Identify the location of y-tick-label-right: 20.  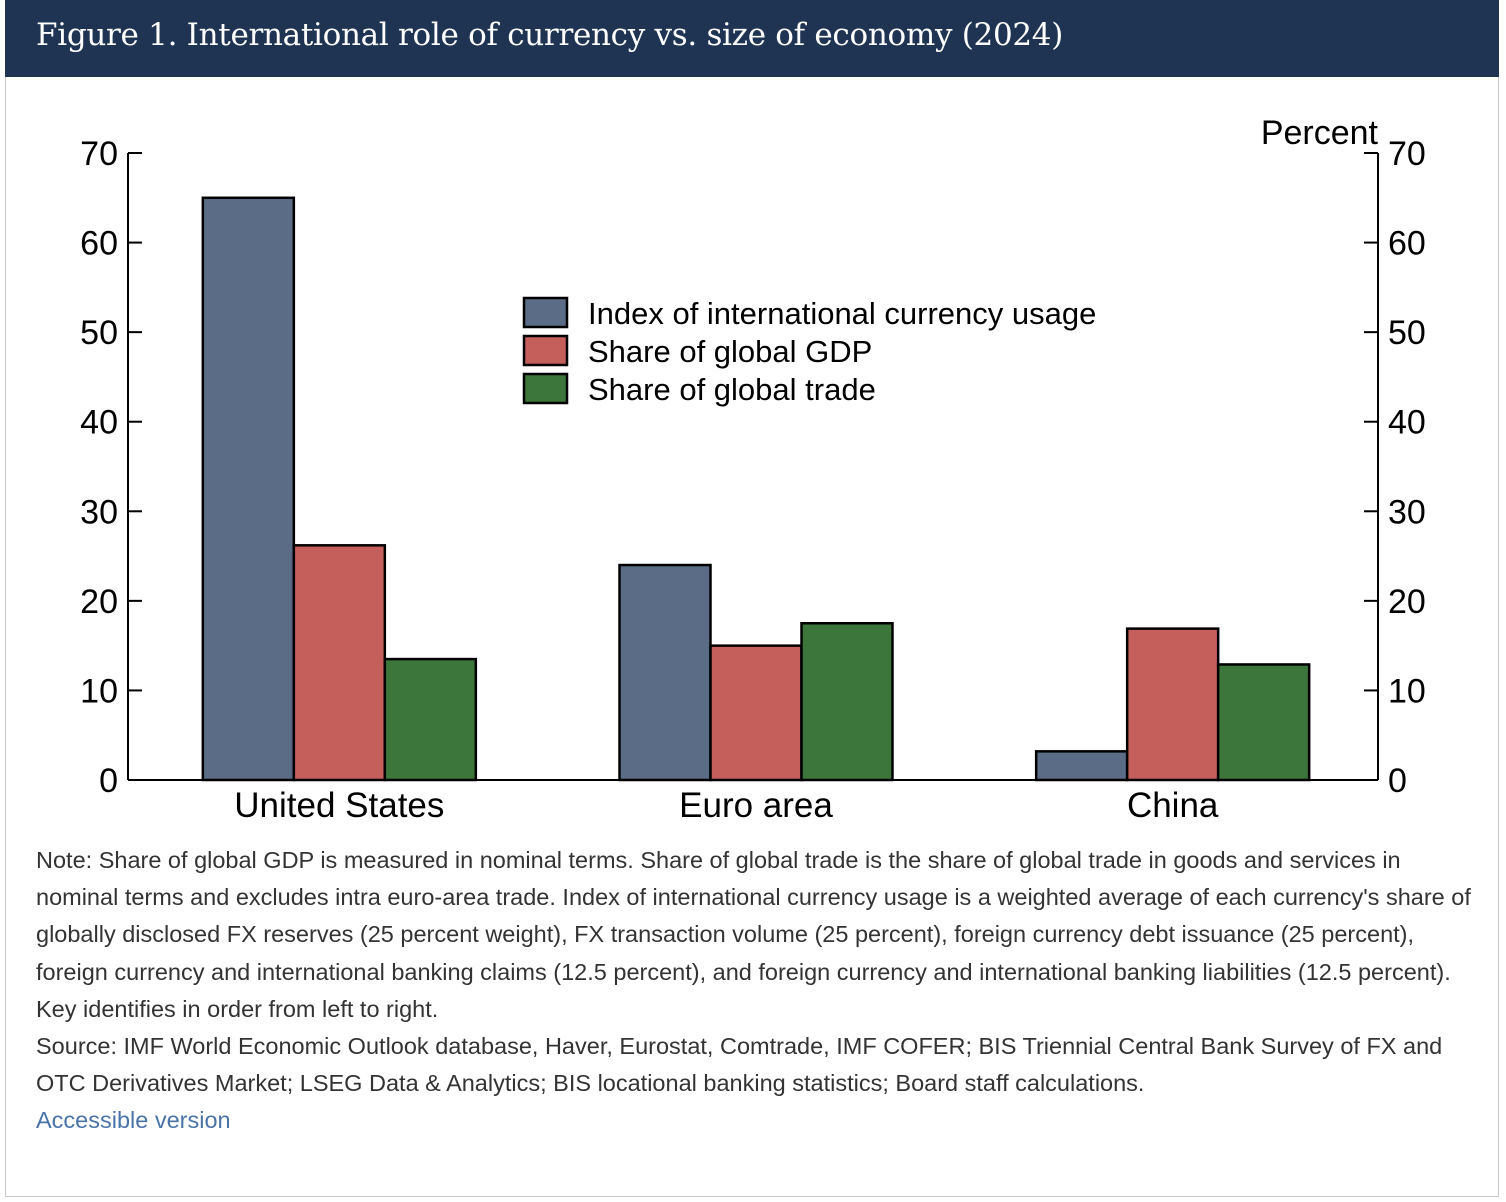
(1407, 602).